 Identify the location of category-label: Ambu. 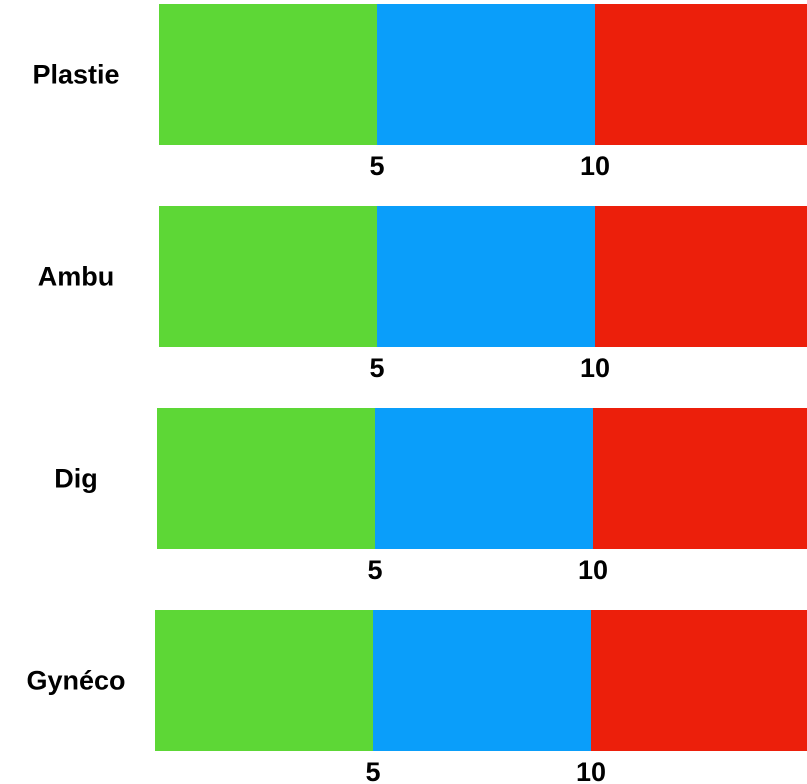
(76, 277).